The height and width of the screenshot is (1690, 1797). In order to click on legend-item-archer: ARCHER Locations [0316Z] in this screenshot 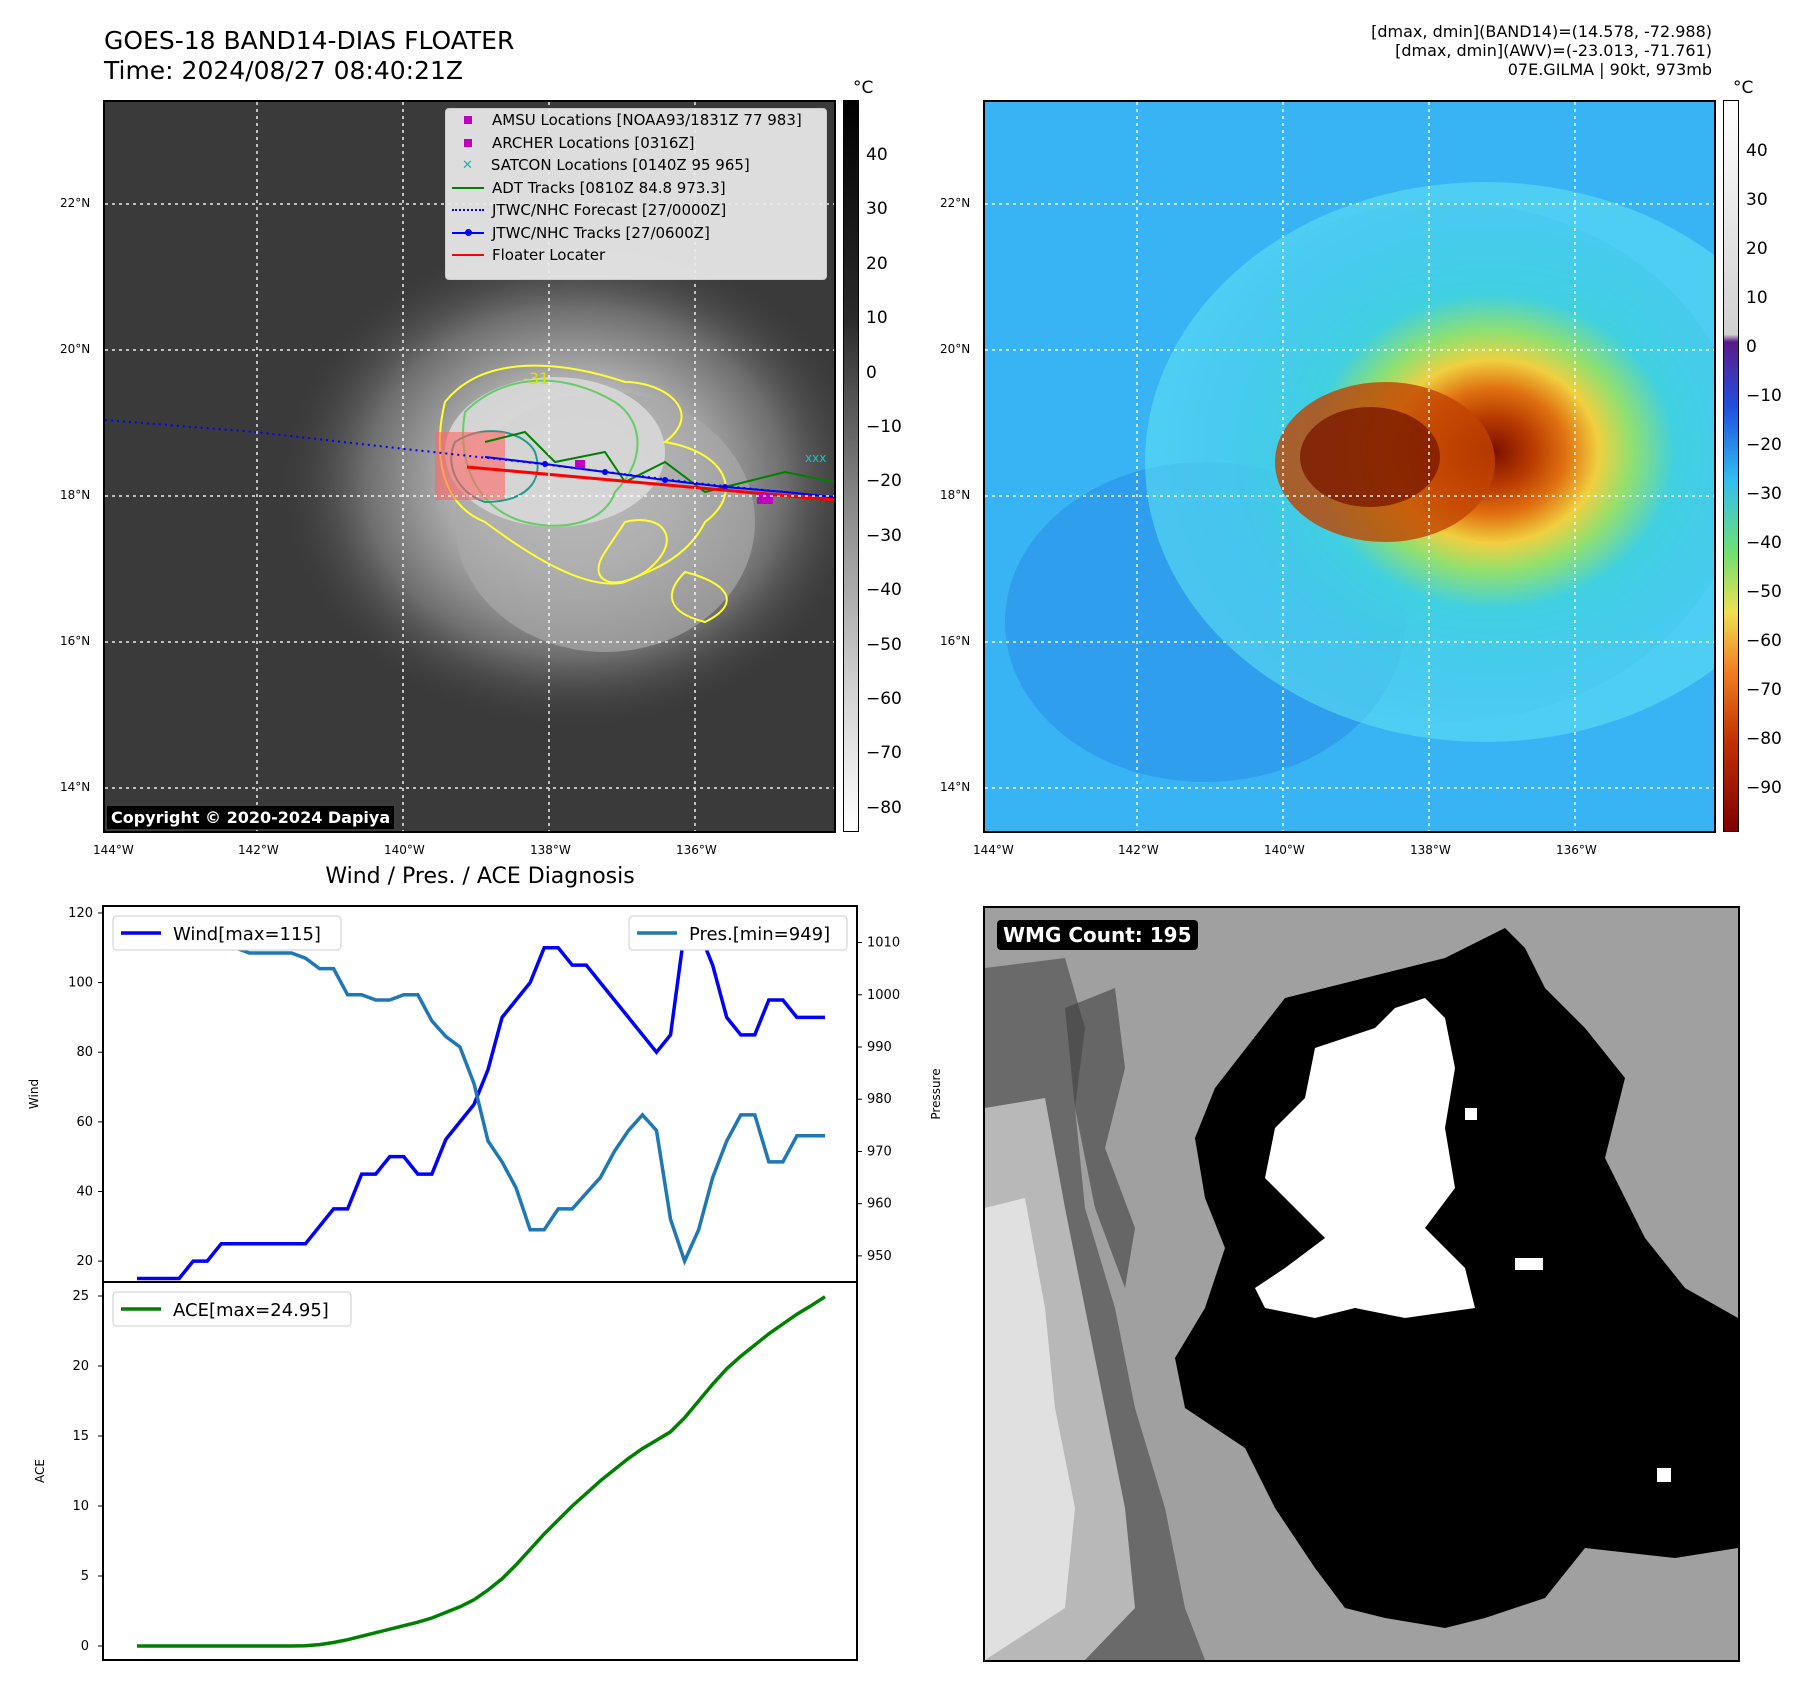, I will do `click(636, 143)`.